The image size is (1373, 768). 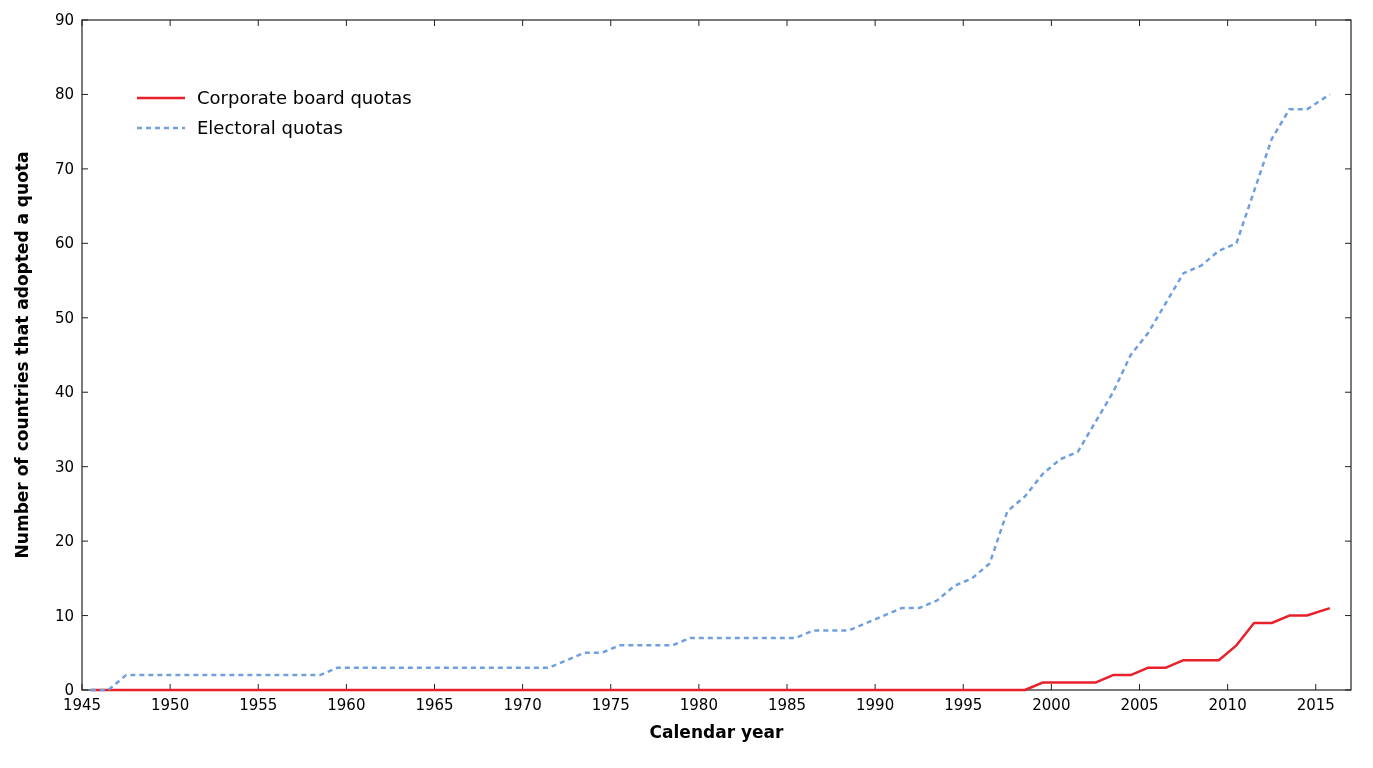 What do you see at coordinates (64, 317) in the screenshot?
I see `y-tick-label: 50` at bounding box center [64, 317].